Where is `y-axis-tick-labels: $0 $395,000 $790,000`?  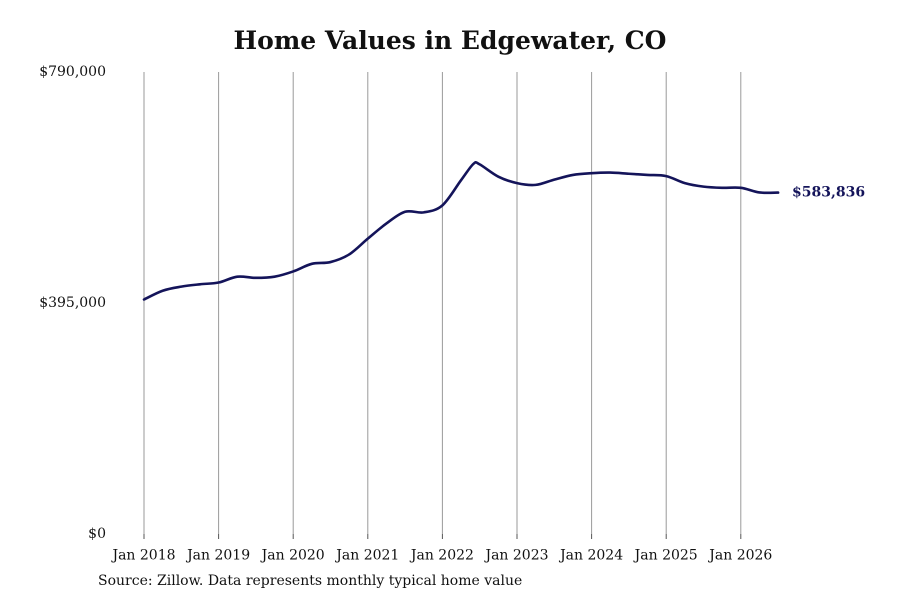
y-axis-tick-labels: $0 $395,000 $790,000 is located at coordinates (72, 303).